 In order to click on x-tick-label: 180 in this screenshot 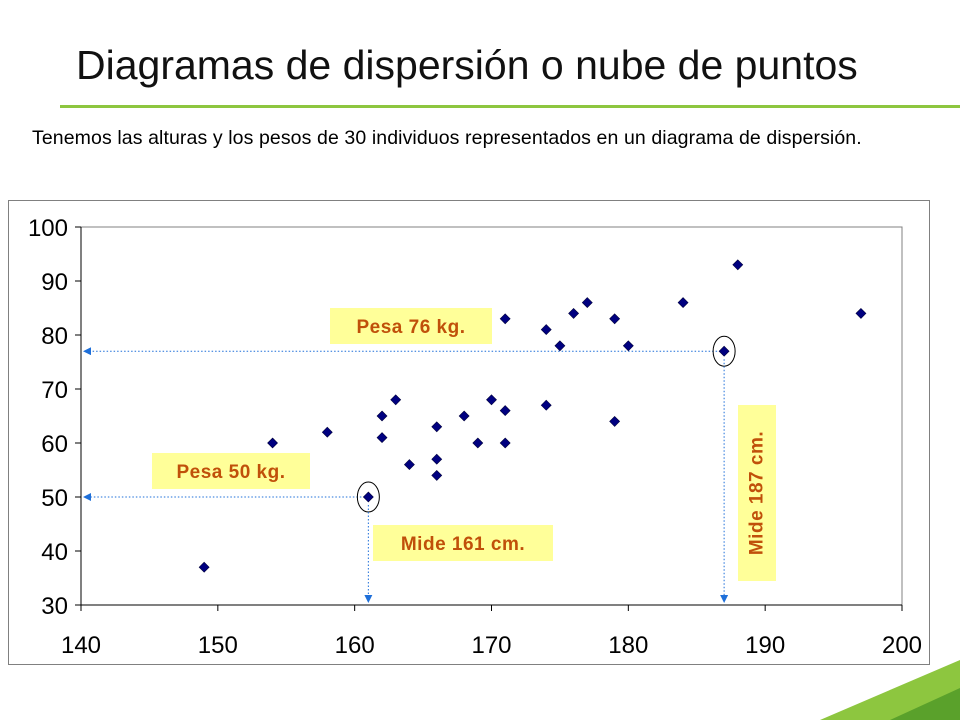, I will do `click(628, 645)`.